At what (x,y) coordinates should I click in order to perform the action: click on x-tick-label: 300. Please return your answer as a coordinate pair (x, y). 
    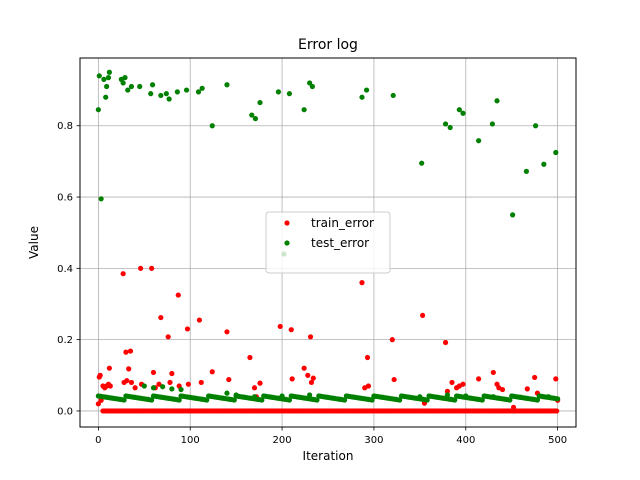
    Looking at the image, I should click on (373, 440).